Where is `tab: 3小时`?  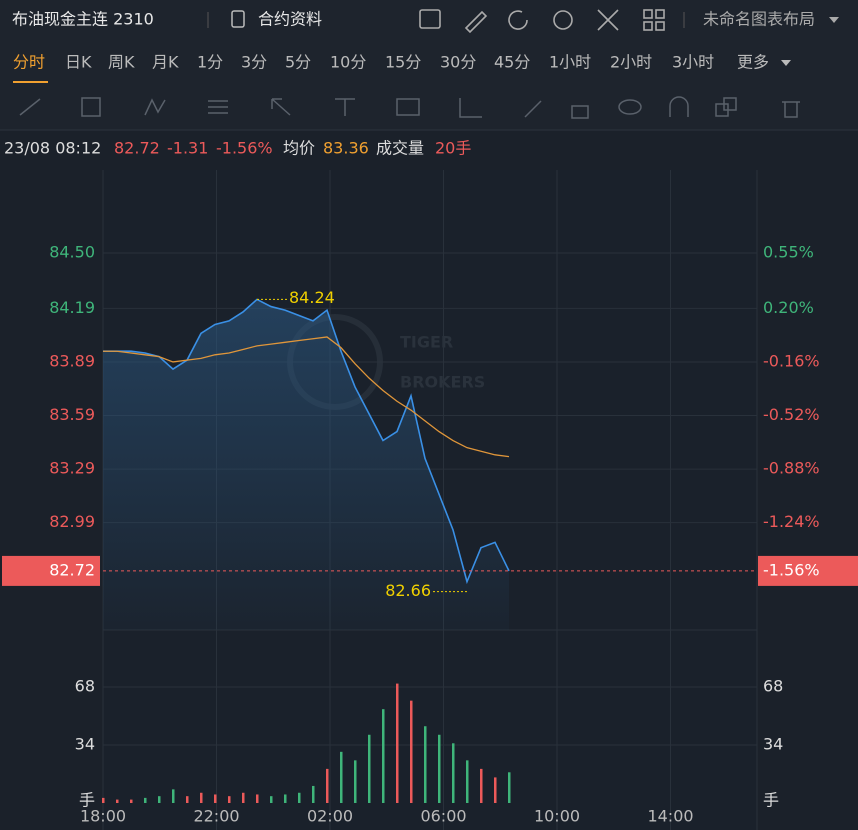
tab: 3小时 is located at coordinates (693, 62).